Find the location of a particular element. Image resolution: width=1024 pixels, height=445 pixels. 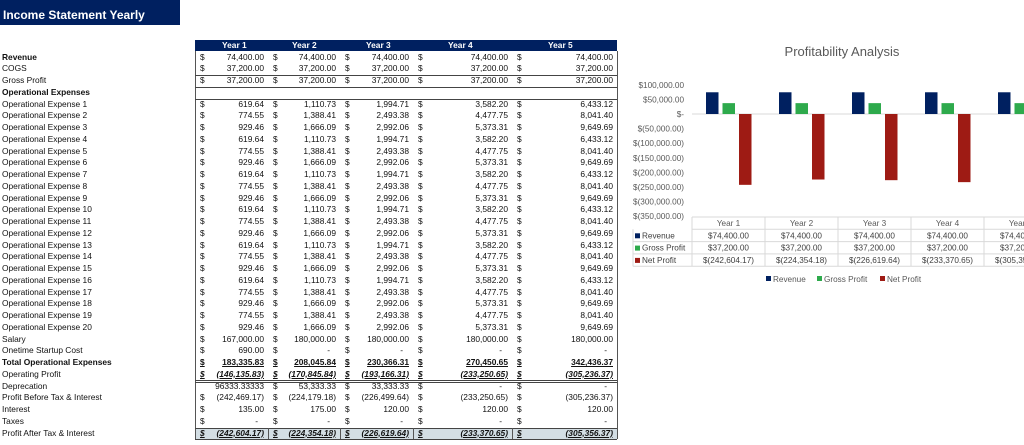

cell-value: 208,045.84 is located at coordinates (315, 362).